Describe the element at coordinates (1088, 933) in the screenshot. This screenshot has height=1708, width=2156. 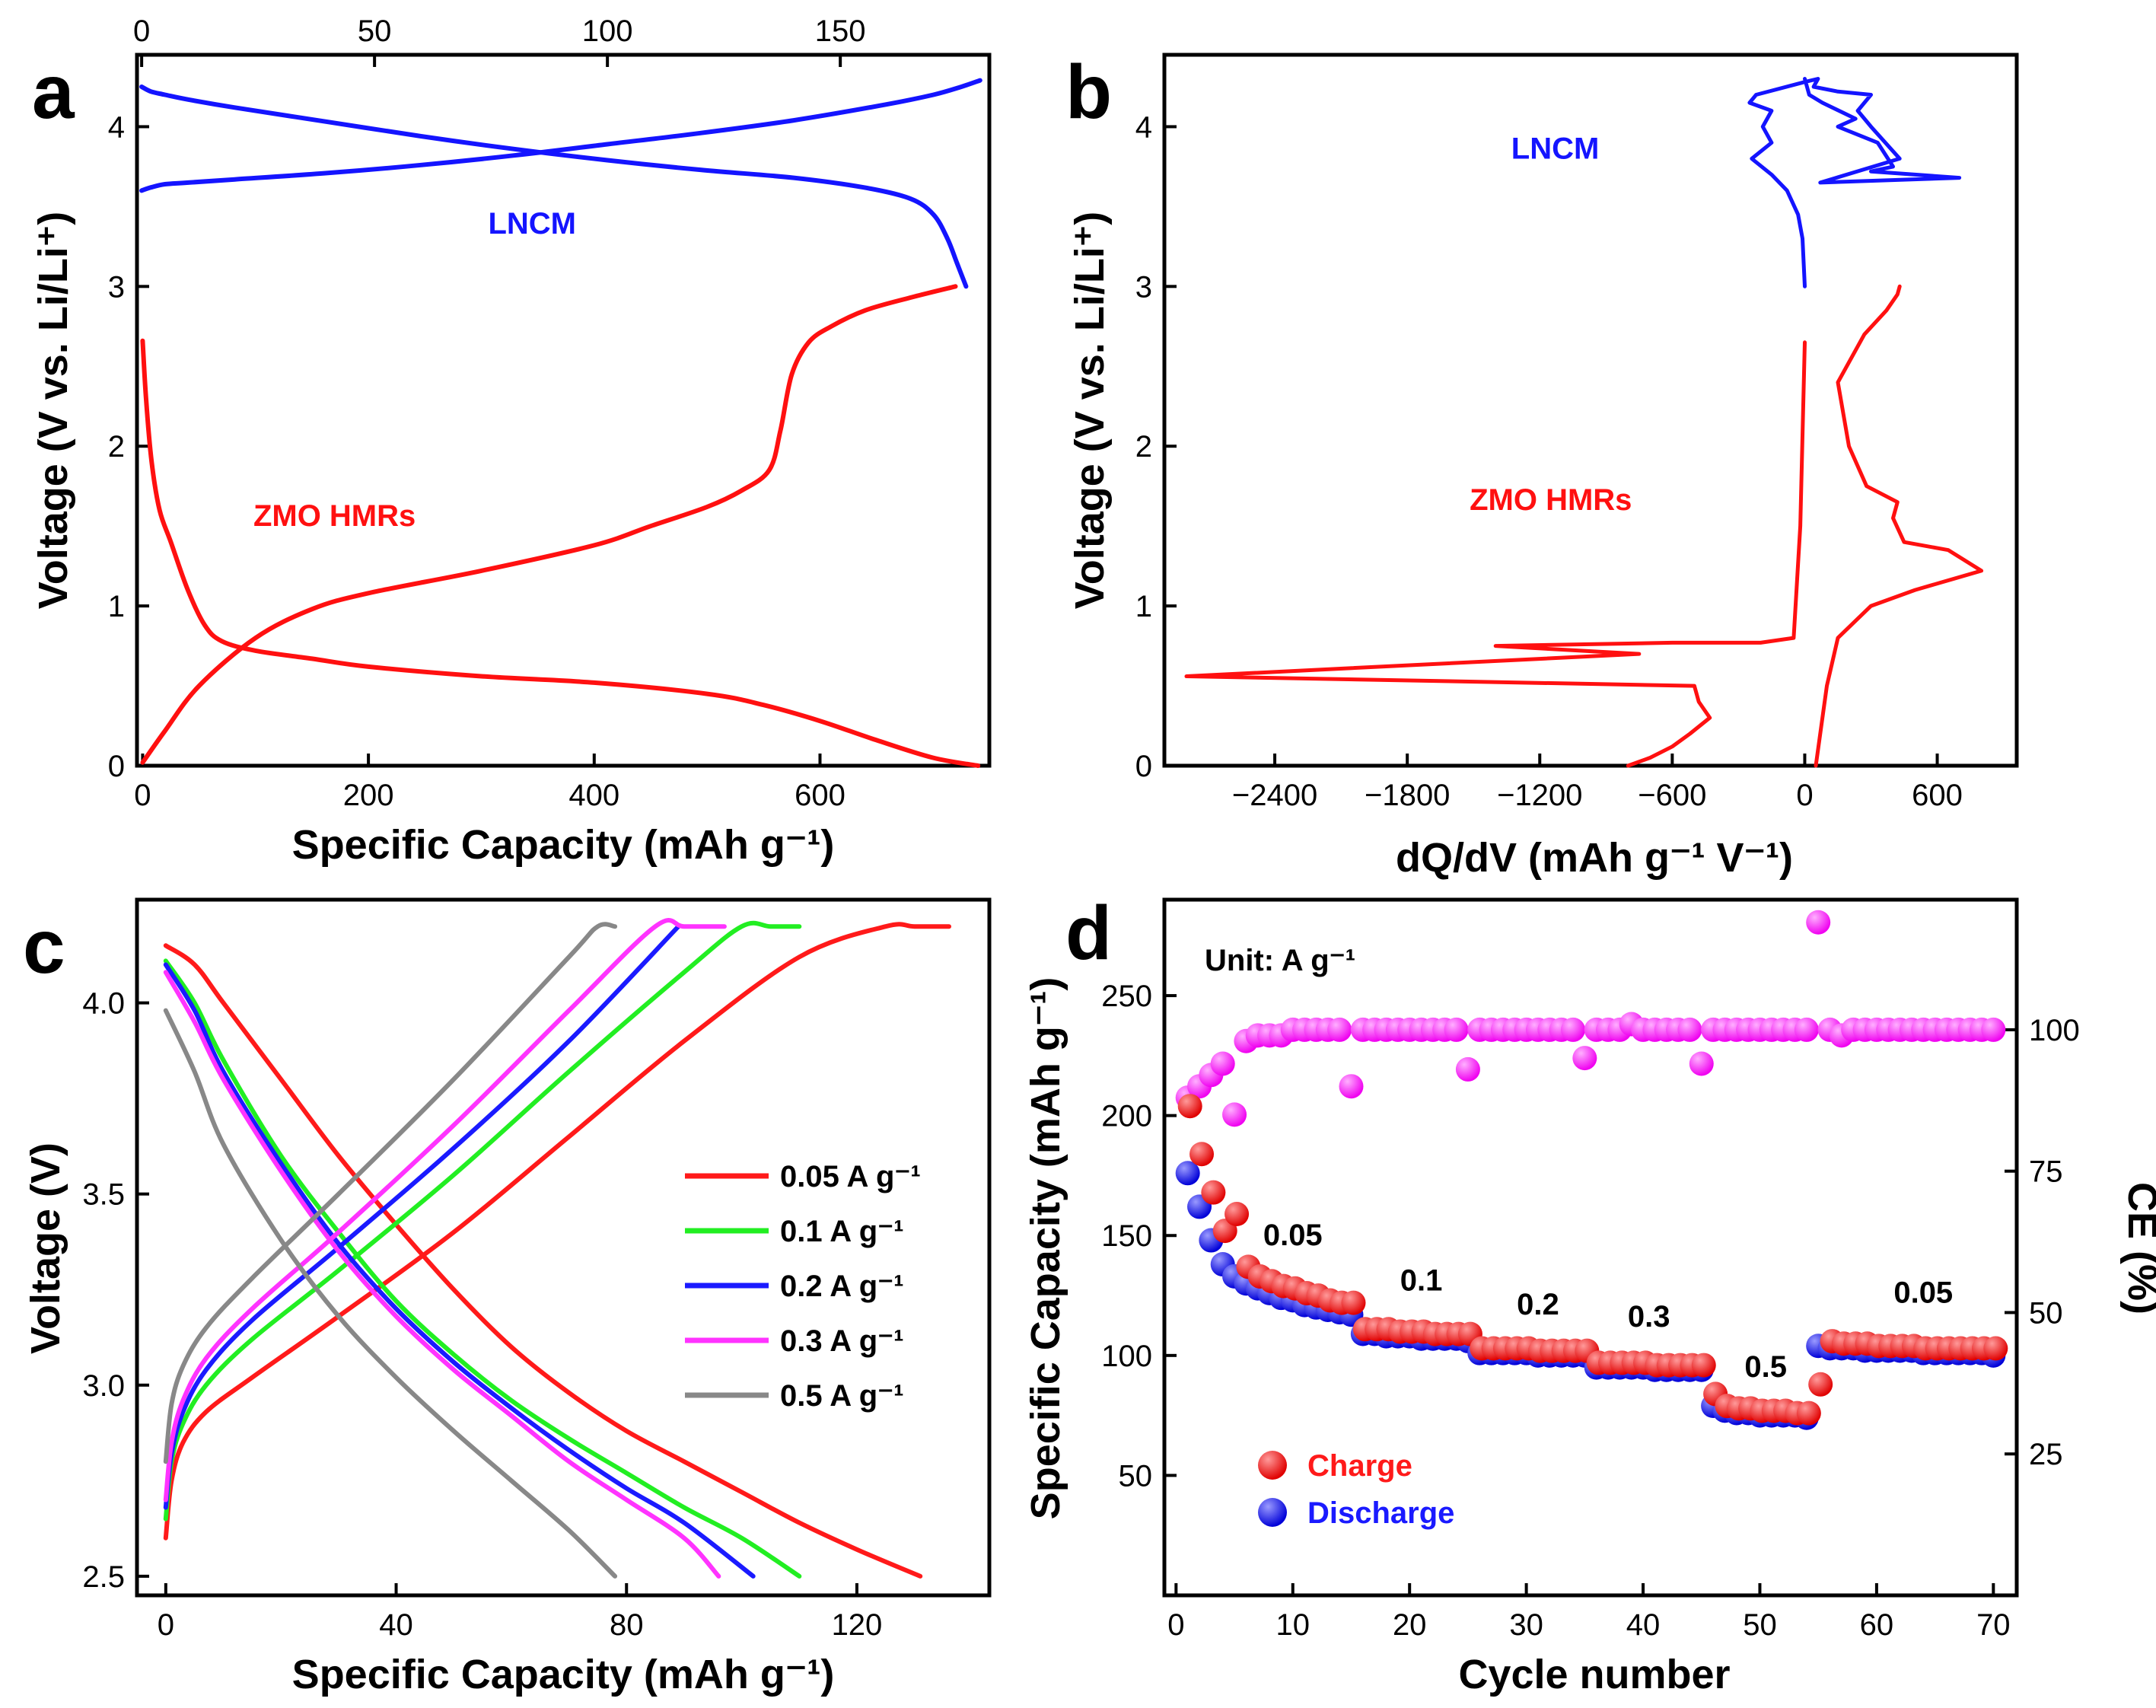
I see `panel-d-label: d` at that location.